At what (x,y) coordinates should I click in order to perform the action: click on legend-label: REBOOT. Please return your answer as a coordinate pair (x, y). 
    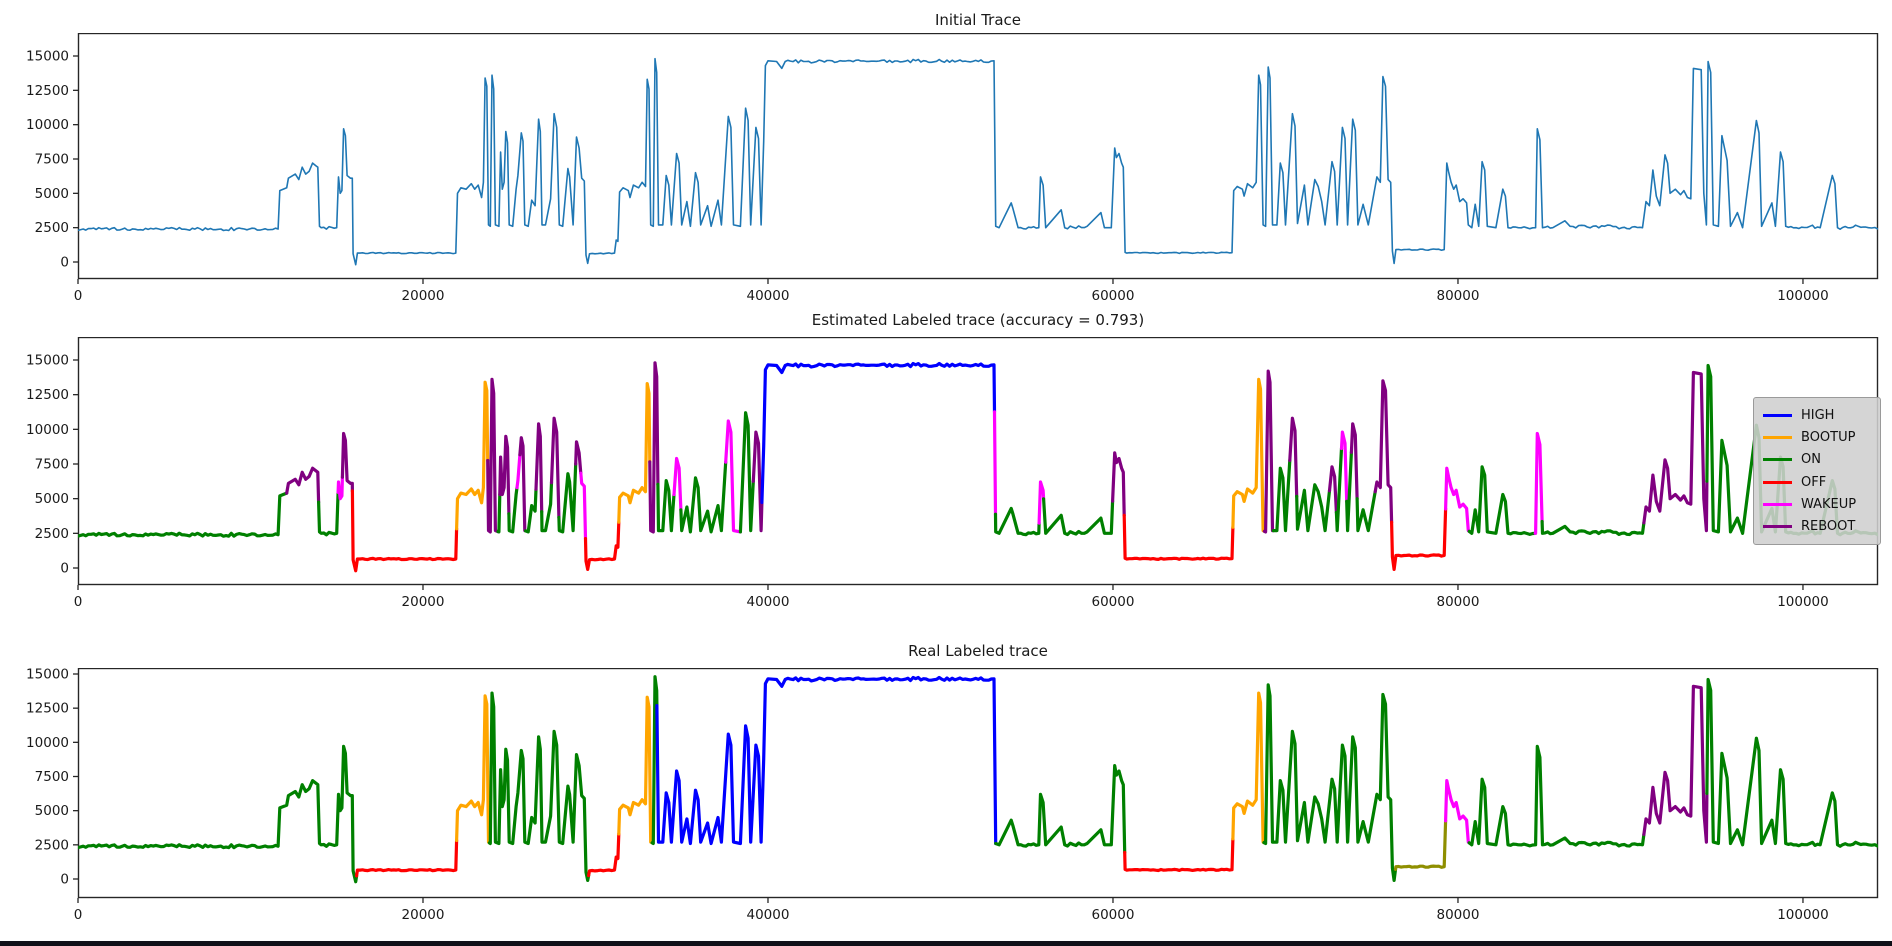
    Looking at the image, I should click on (1828, 527).